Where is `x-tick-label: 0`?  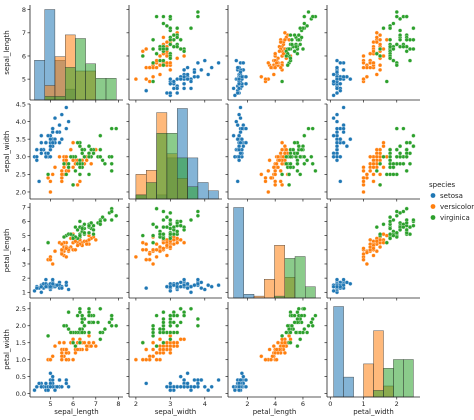
x-tick-label: 0 is located at coordinates (330, 404).